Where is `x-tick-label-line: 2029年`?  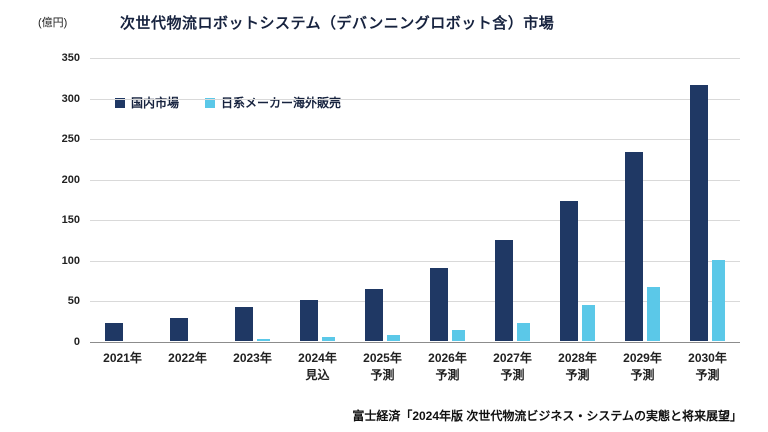
x-tick-label-line: 2029年 is located at coordinates (642, 358).